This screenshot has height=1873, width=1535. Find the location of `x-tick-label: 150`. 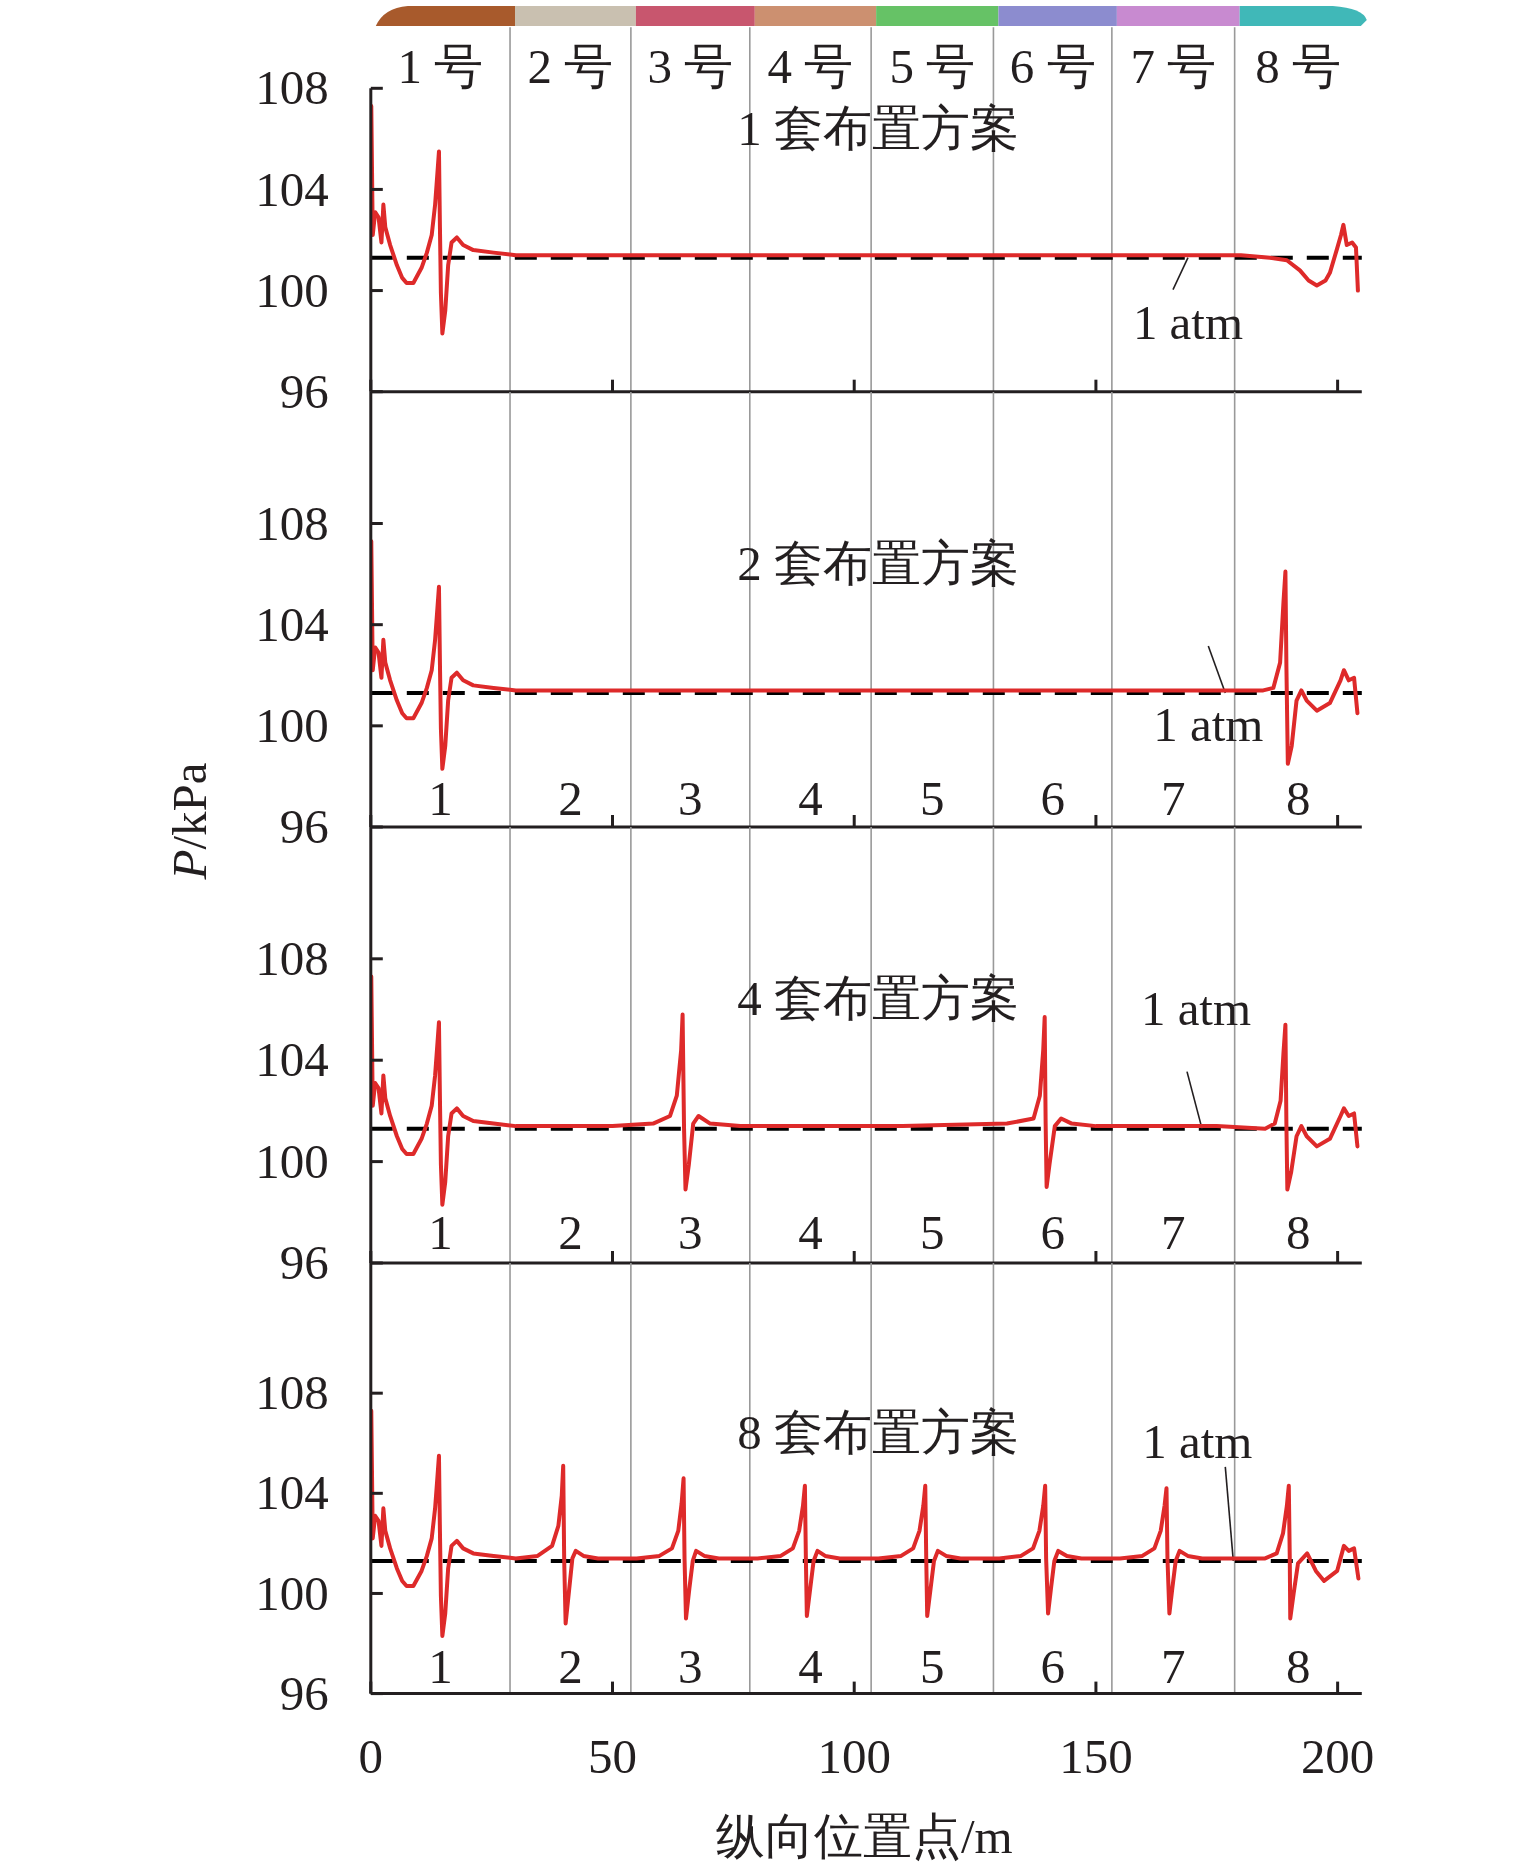

x-tick-label: 150 is located at coordinates (1096, 1756).